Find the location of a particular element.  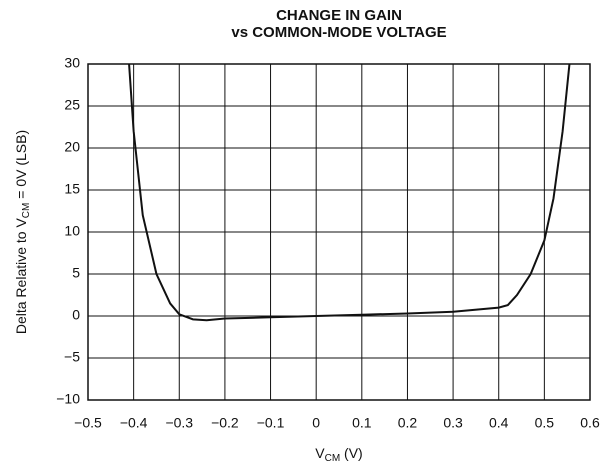

x-tick-label: 0.6 is located at coordinates (590, 423).